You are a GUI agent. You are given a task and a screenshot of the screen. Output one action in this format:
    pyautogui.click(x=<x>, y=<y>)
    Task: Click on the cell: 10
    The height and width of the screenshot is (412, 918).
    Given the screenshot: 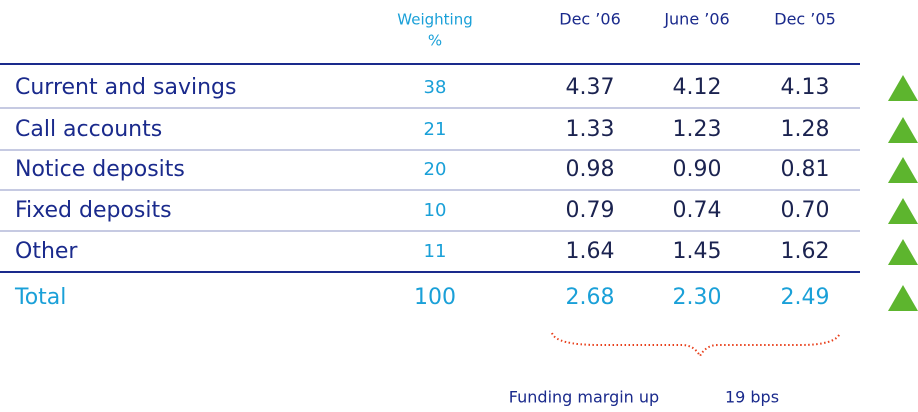 What is the action you would take?
    pyautogui.click(x=435, y=210)
    